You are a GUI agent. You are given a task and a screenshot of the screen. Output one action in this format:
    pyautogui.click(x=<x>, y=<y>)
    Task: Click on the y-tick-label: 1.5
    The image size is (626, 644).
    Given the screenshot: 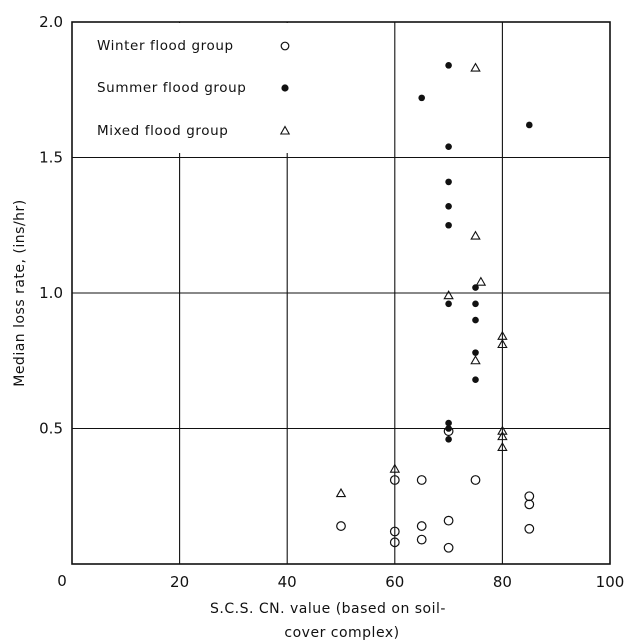 What is the action you would take?
    pyautogui.click(x=51, y=158)
    